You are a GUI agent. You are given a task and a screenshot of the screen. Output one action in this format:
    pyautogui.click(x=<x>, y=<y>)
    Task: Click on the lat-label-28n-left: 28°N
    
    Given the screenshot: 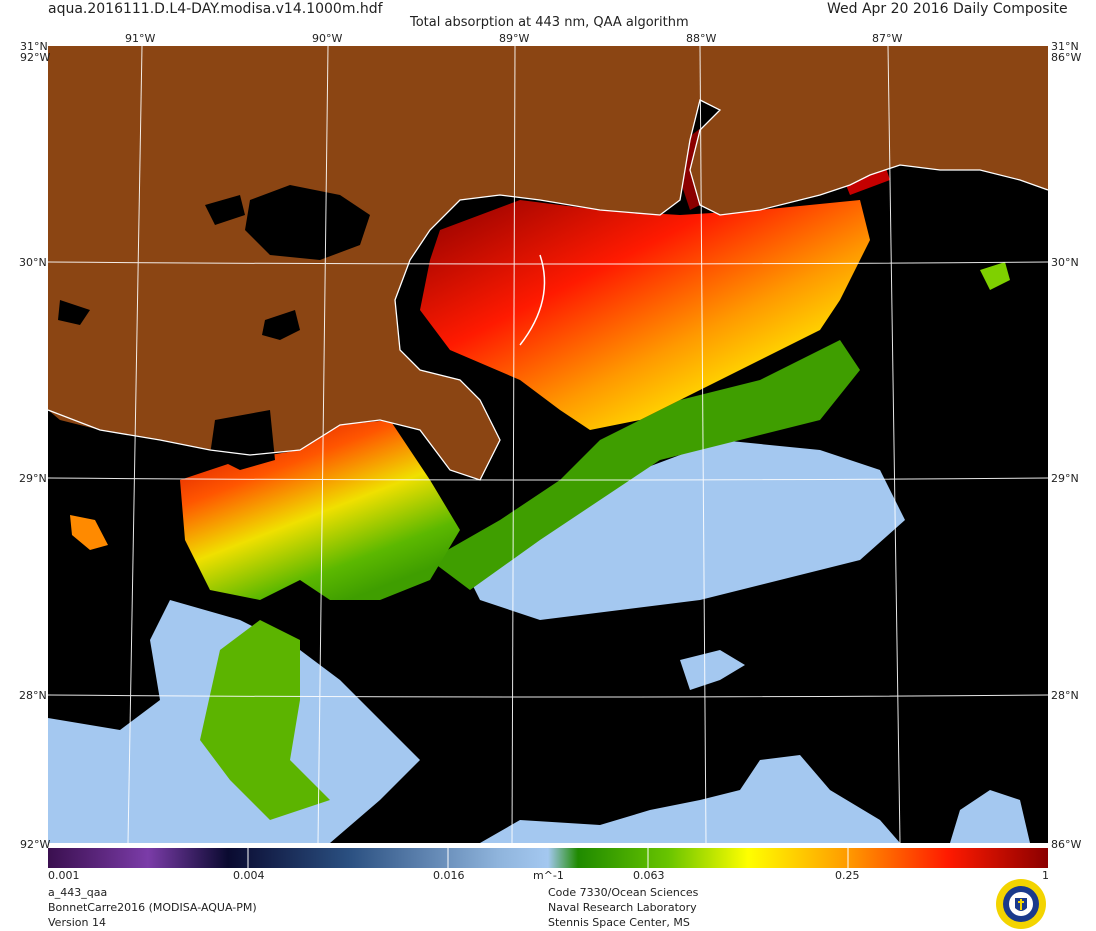 What is the action you would take?
    pyautogui.click(x=33, y=695)
    